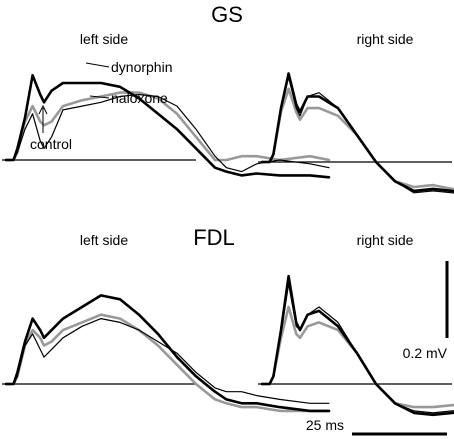 Image resolution: width=454 pixels, height=439 pixels. Describe the element at coordinates (51, 144) in the screenshot. I see `annotation-control: control` at that location.